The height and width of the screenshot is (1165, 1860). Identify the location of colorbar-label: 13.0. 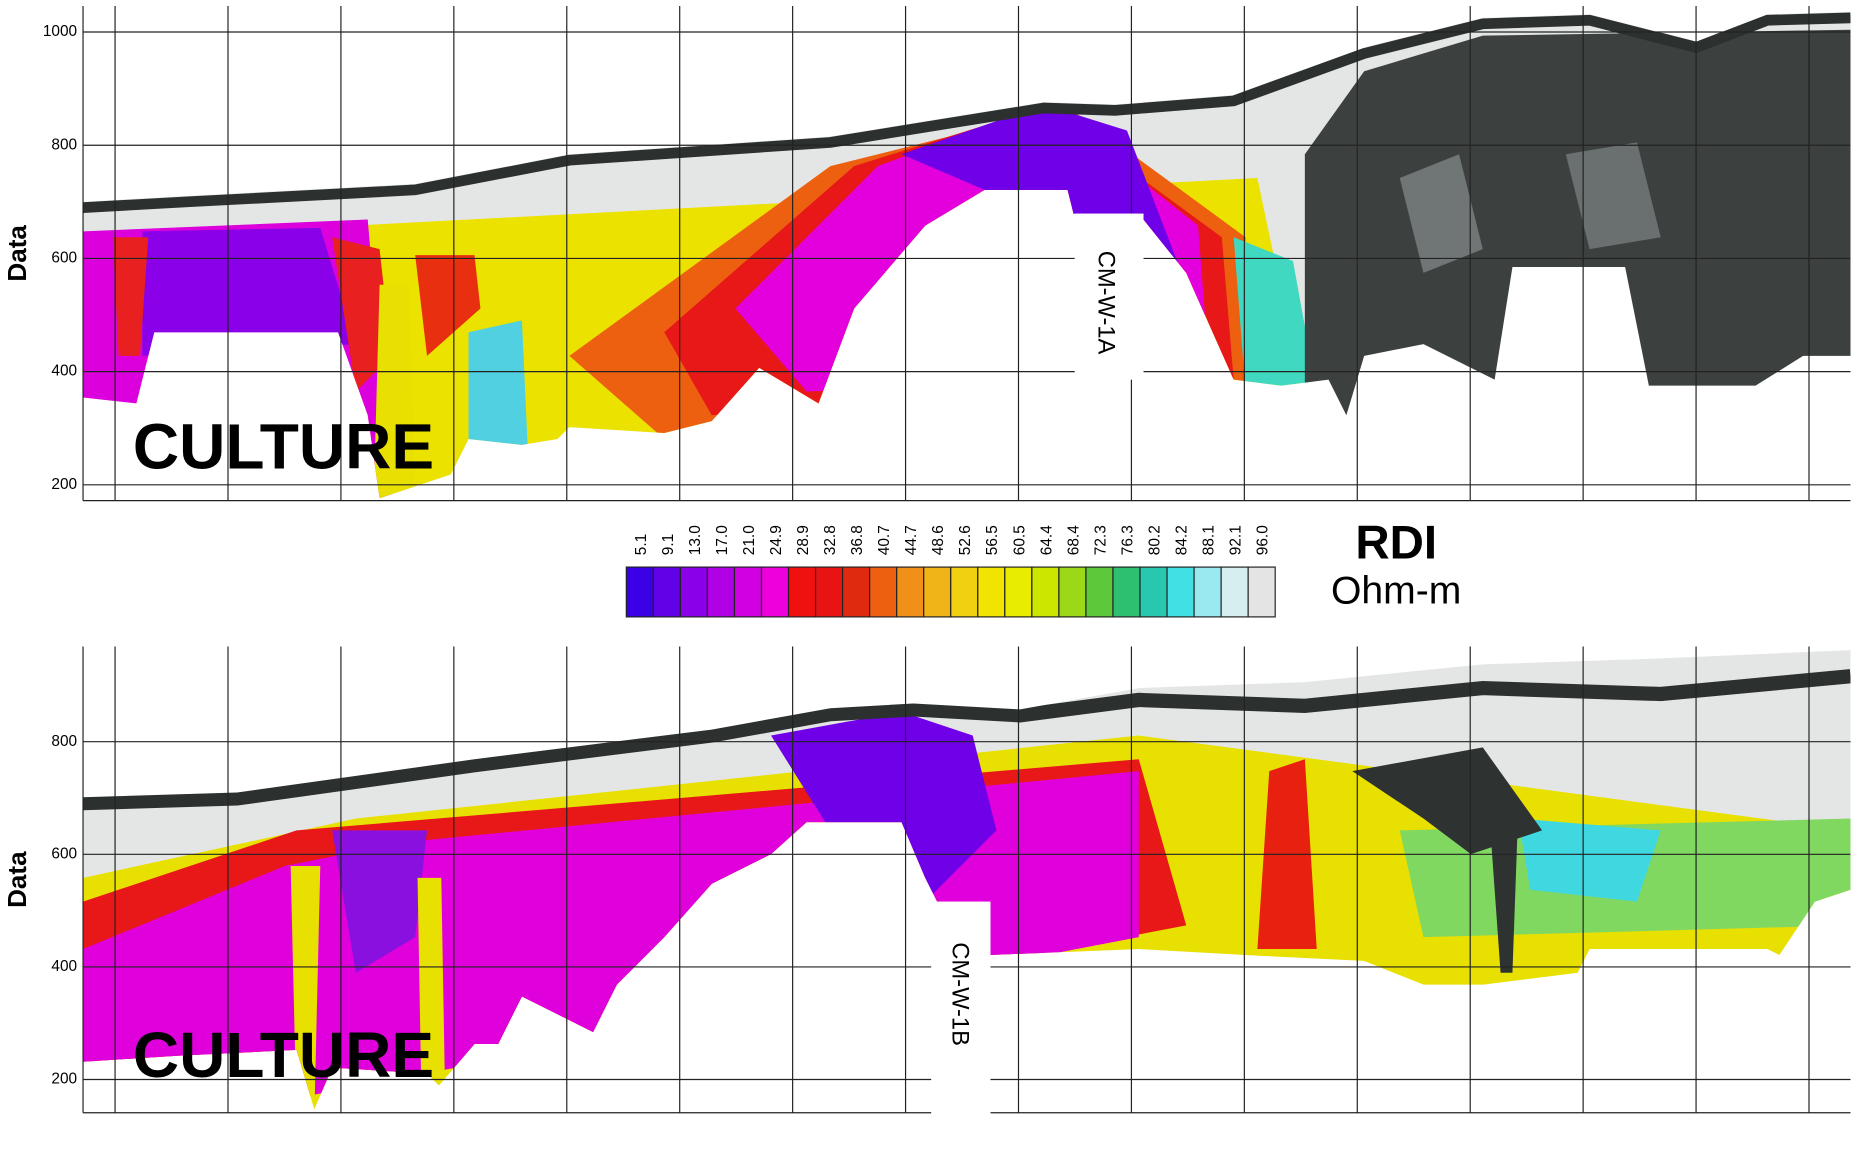
(695, 540).